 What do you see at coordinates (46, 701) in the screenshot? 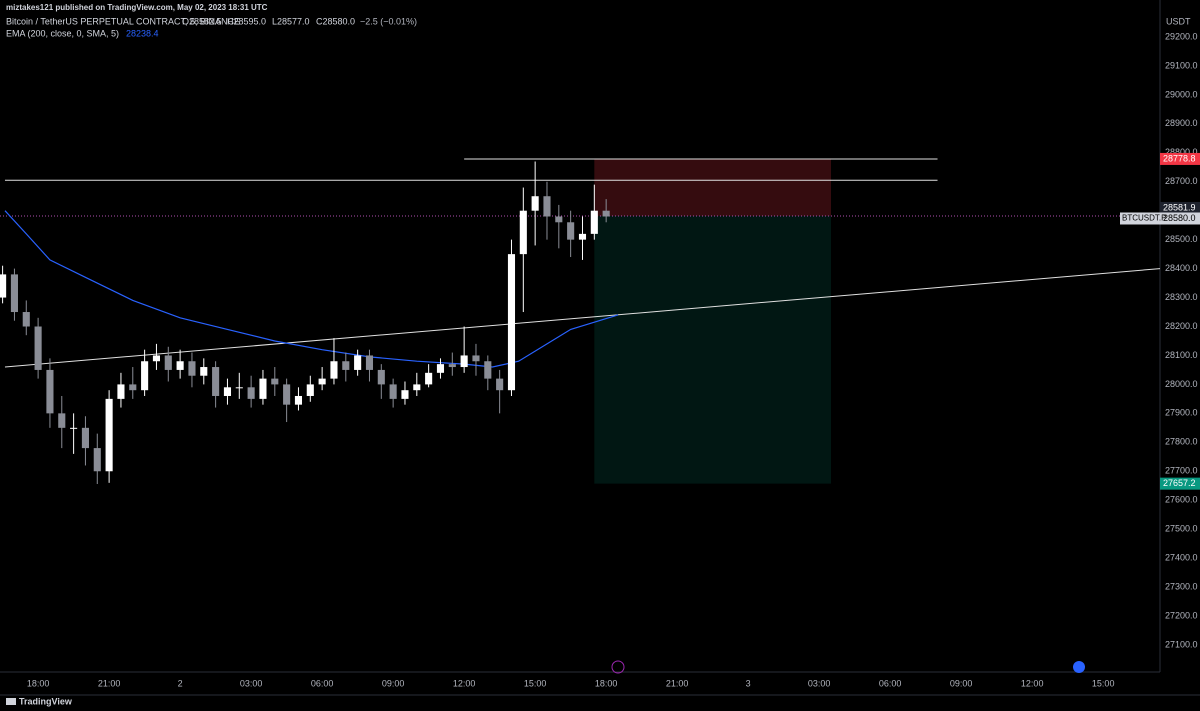
I see `brand: TradingView` at bounding box center [46, 701].